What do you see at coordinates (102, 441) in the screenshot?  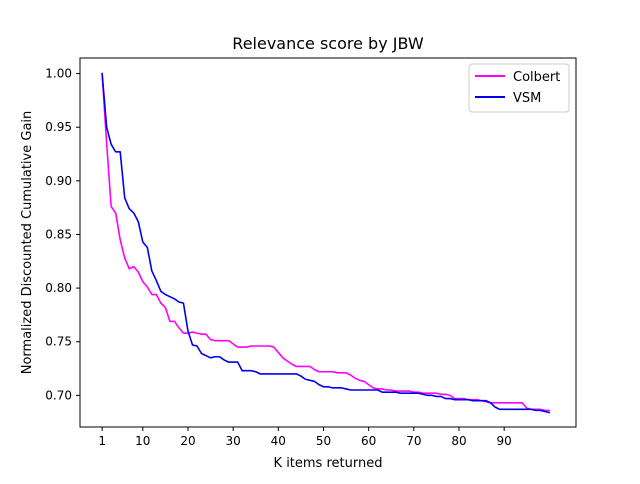 I see `x-tick-label: 1` at bounding box center [102, 441].